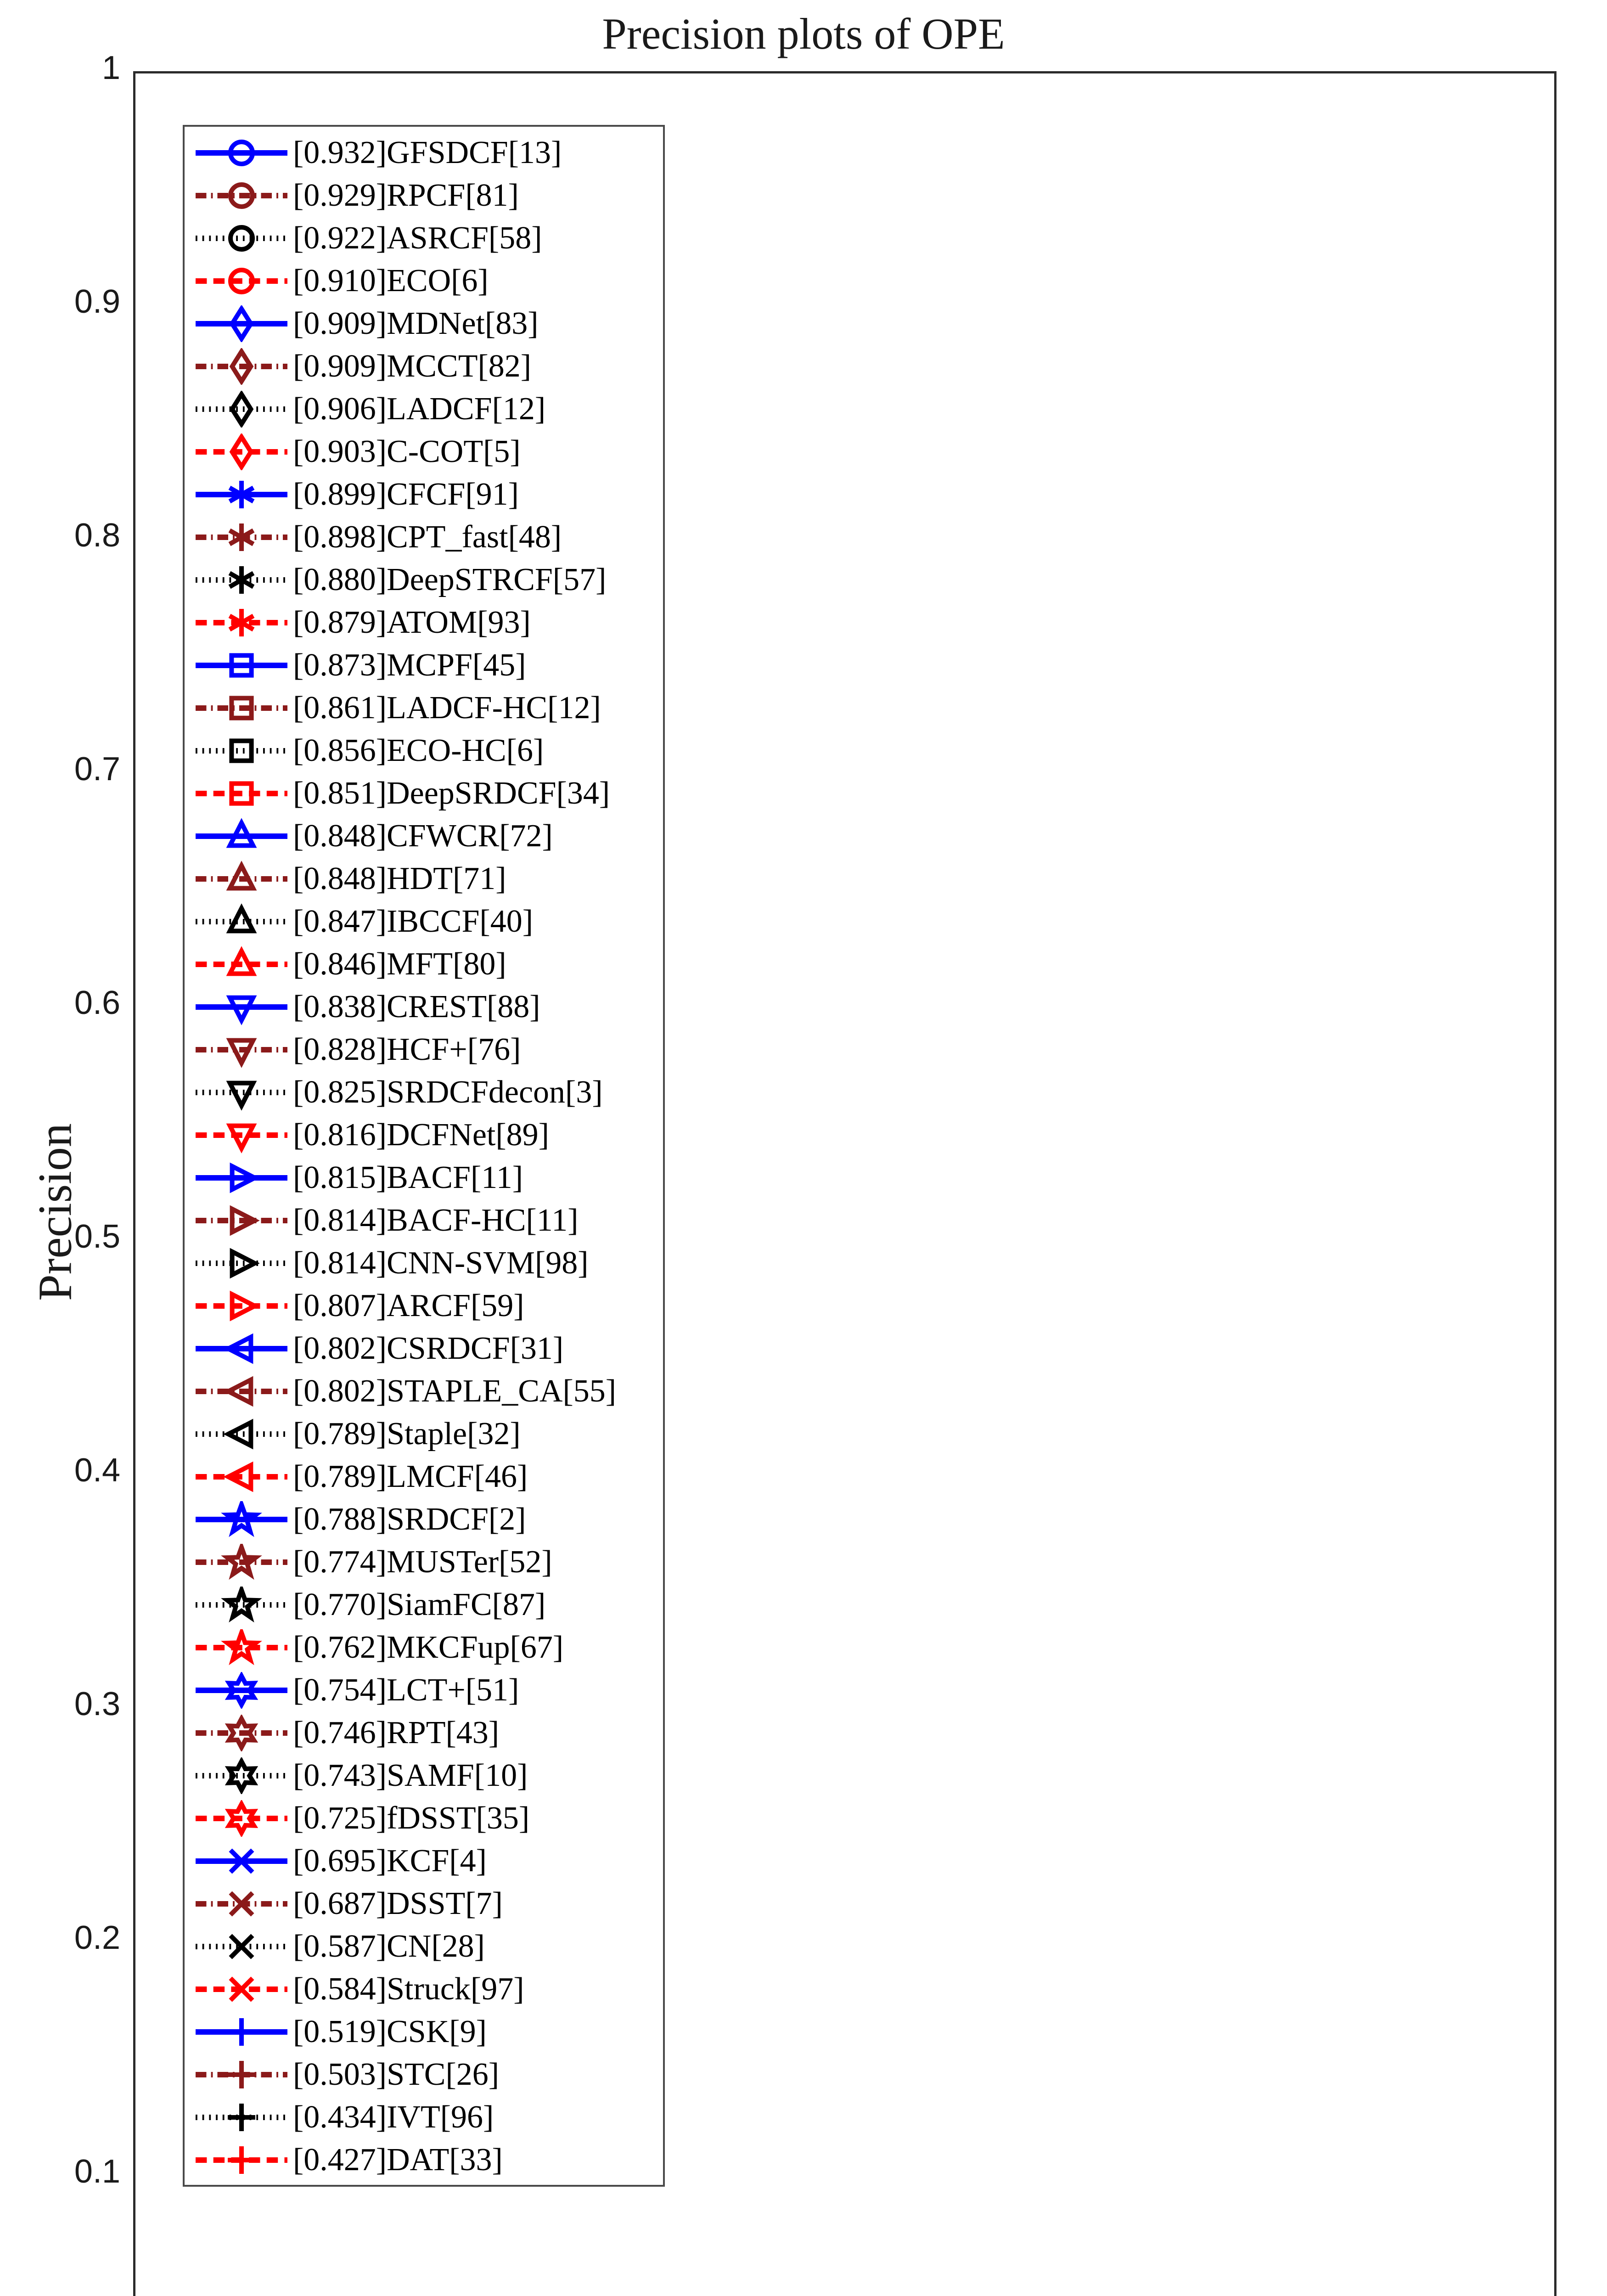 The width and height of the screenshot is (1607, 2296). What do you see at coordinates (424, 323) in the screenshot?
I see `legend-item: [0.909]MDNet[83]` at bounding box center [424, 323].